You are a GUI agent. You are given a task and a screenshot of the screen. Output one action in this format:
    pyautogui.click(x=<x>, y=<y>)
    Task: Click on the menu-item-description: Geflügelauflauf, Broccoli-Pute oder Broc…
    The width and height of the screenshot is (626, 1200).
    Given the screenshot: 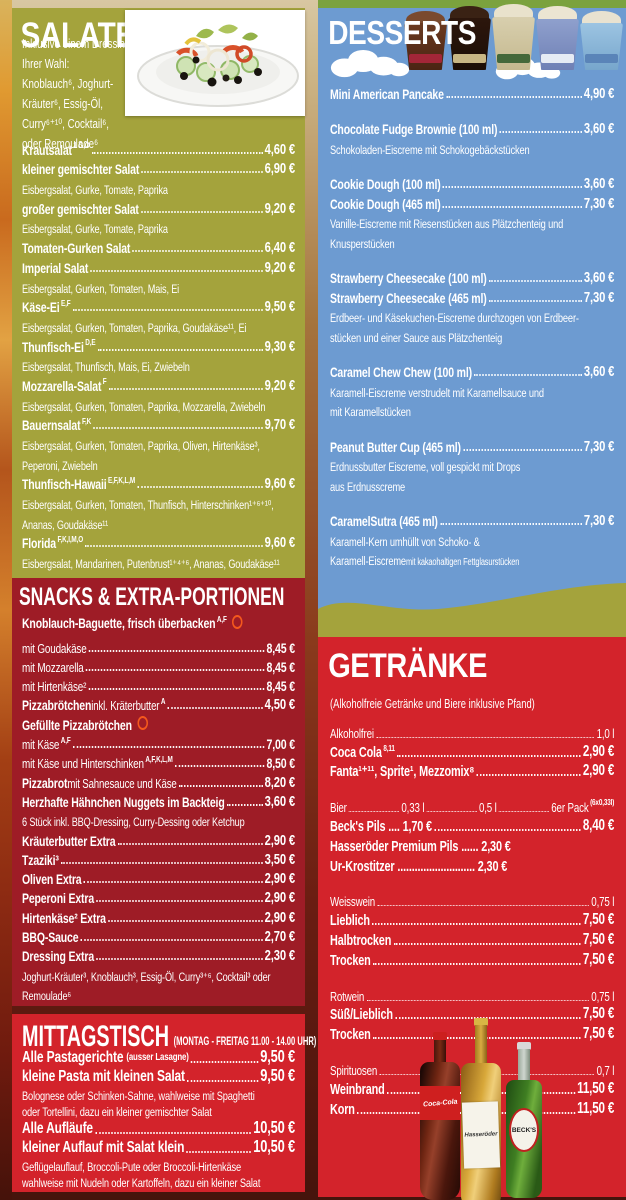 What is the action you would take?
    pyautogui.click(x=158, y=1165)
    